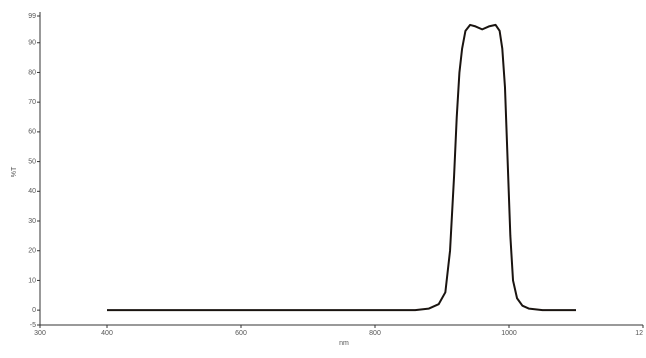  Describe the element at coordinates (32, 43) in the screenshot. I see `y-tick-label: 90` at that location.